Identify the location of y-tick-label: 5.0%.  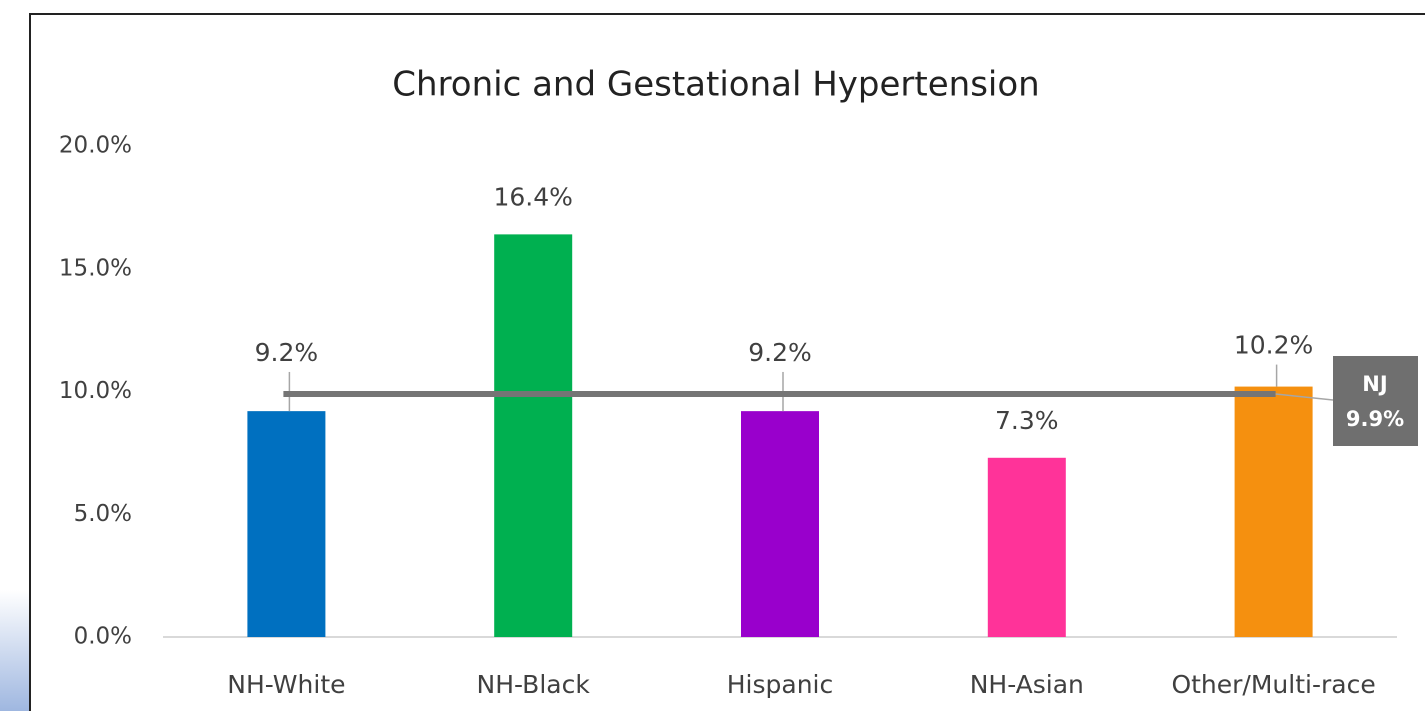
(103, 514).